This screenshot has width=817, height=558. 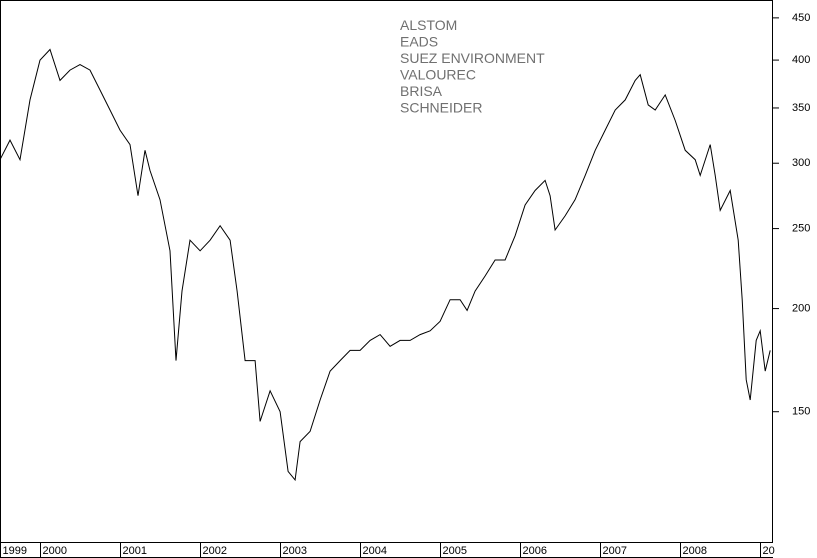 I want to click on y-tick-label: 350, so click(x=801, y=108).